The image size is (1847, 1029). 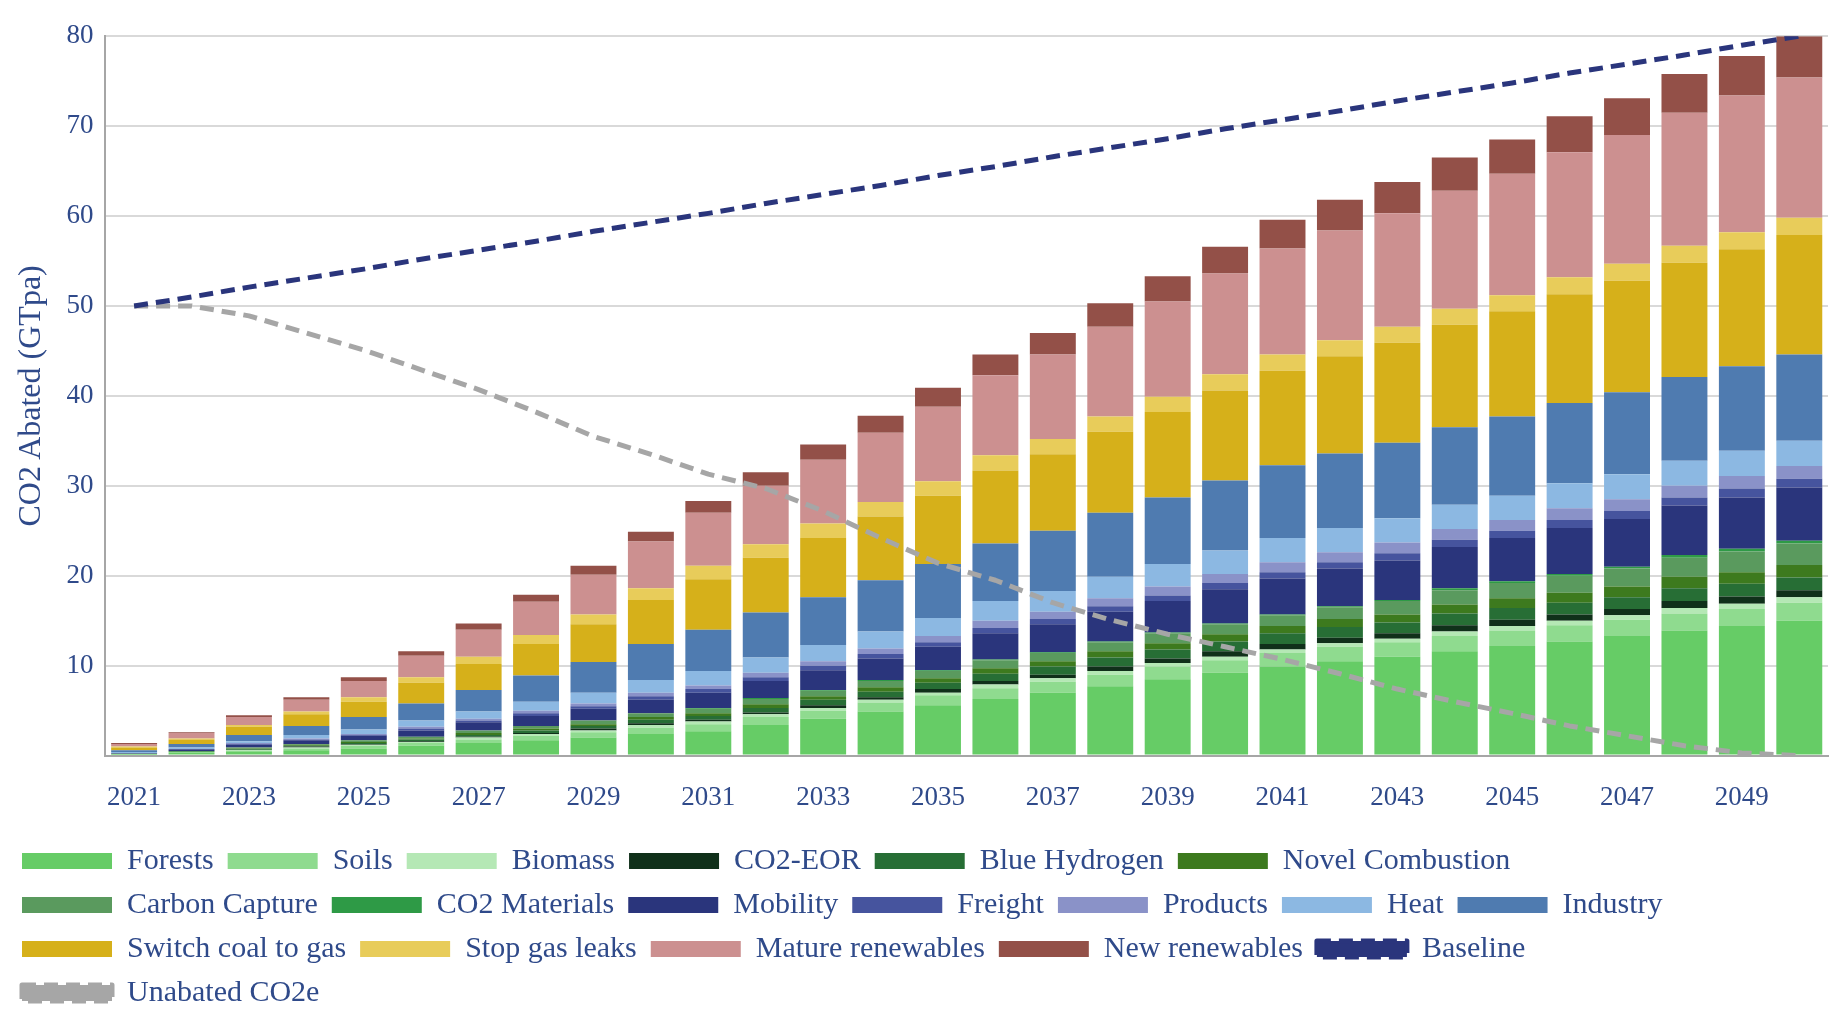 What do you see at coordinates (1415, 902) in the screenshot?
I see `legend-label: Heat` at bounding box center [1415, 902].